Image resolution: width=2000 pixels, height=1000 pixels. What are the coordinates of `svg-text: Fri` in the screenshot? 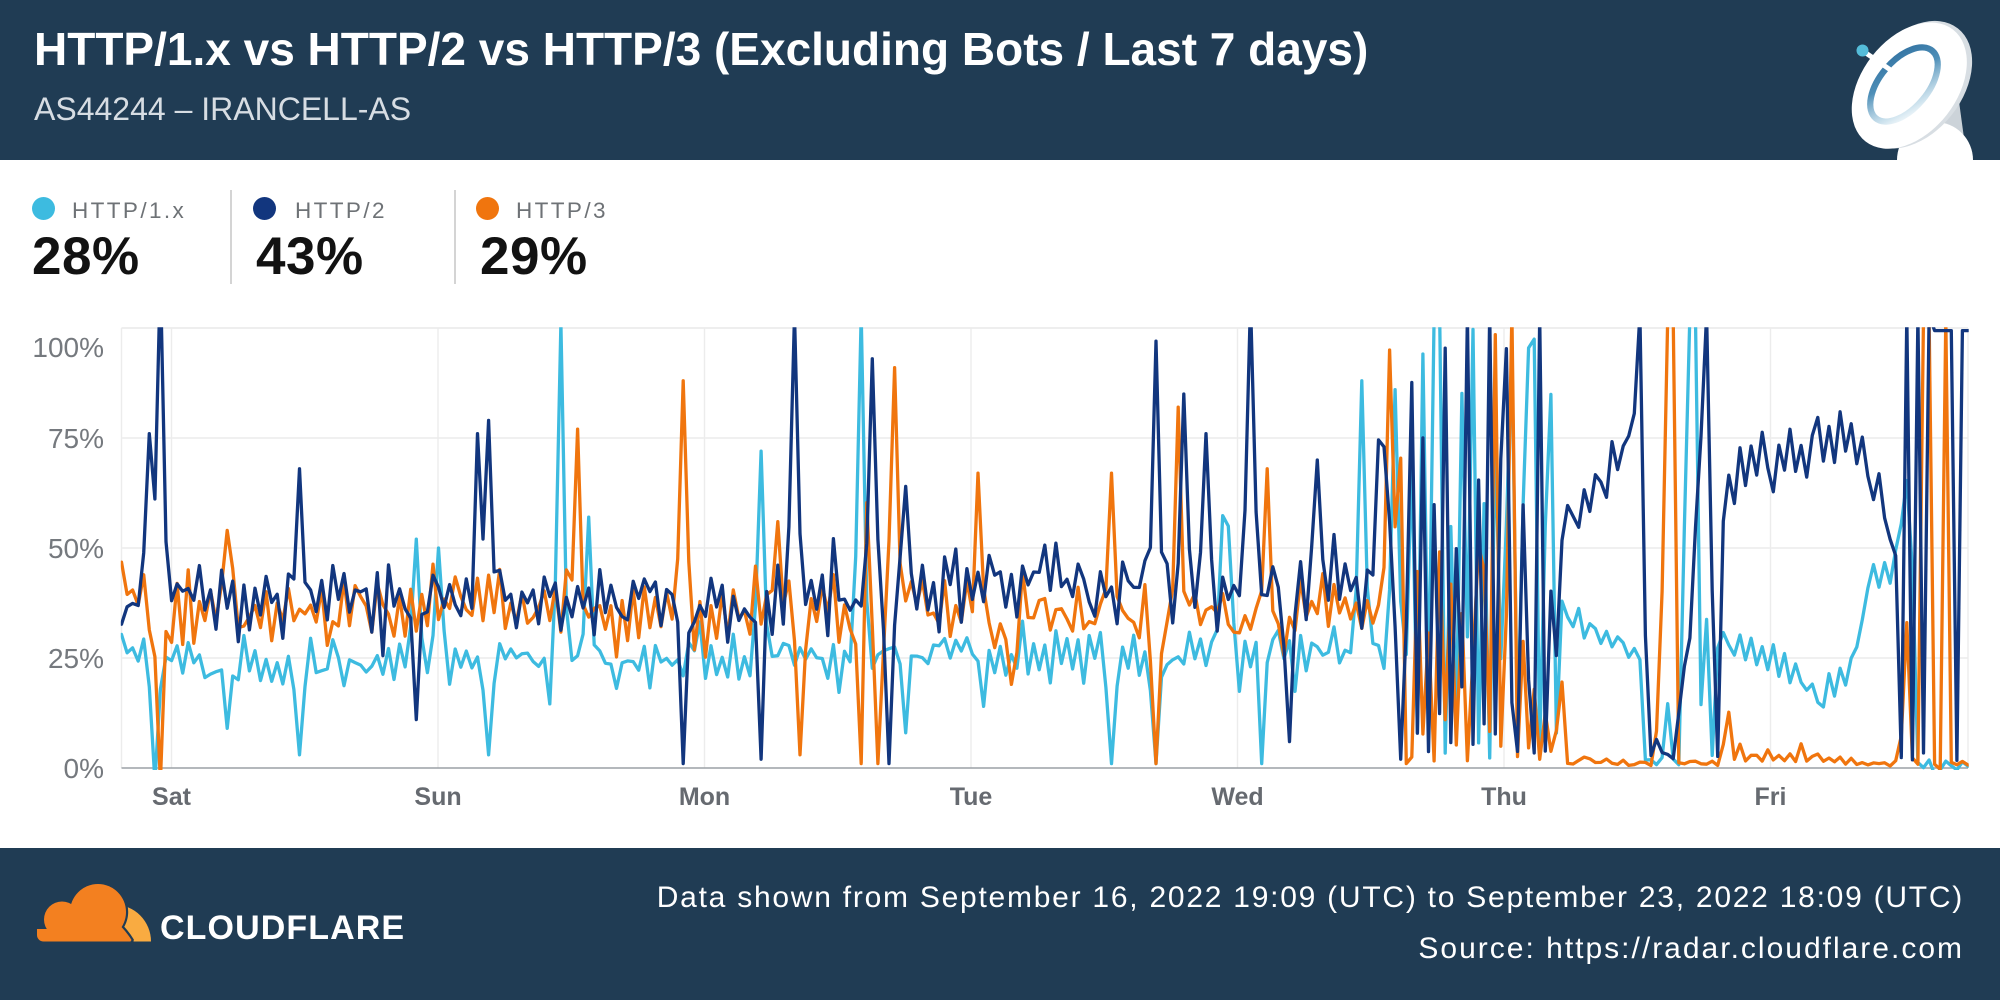 It's located at (1771, 797).